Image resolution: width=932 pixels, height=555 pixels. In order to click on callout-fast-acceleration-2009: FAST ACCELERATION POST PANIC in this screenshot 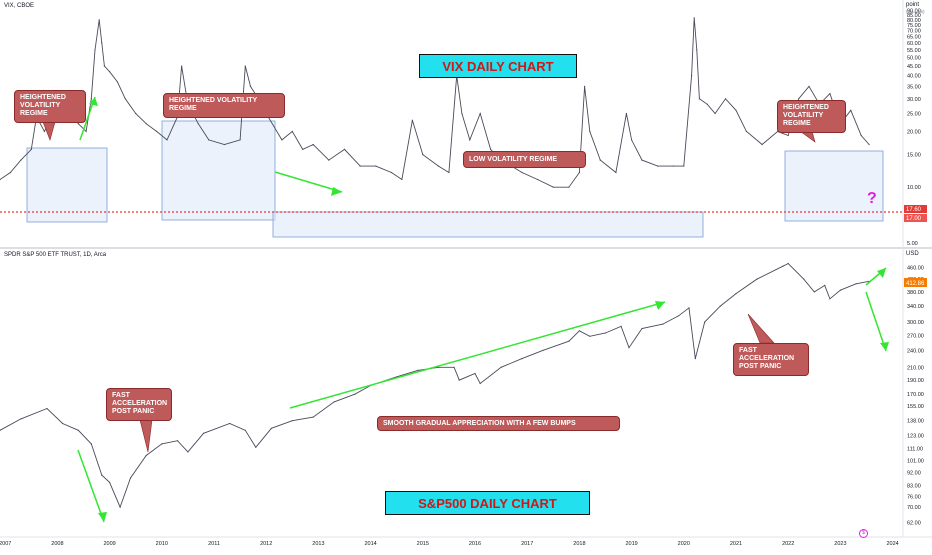, I will do `click(139, 404)`.